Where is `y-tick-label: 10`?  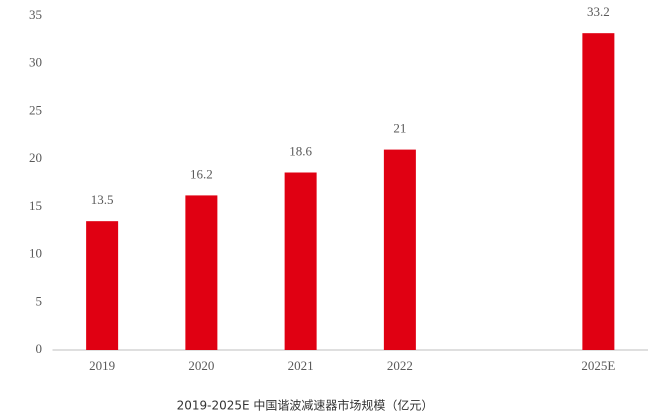 y-tick-label: 10 is located at coordinates (35, 253).